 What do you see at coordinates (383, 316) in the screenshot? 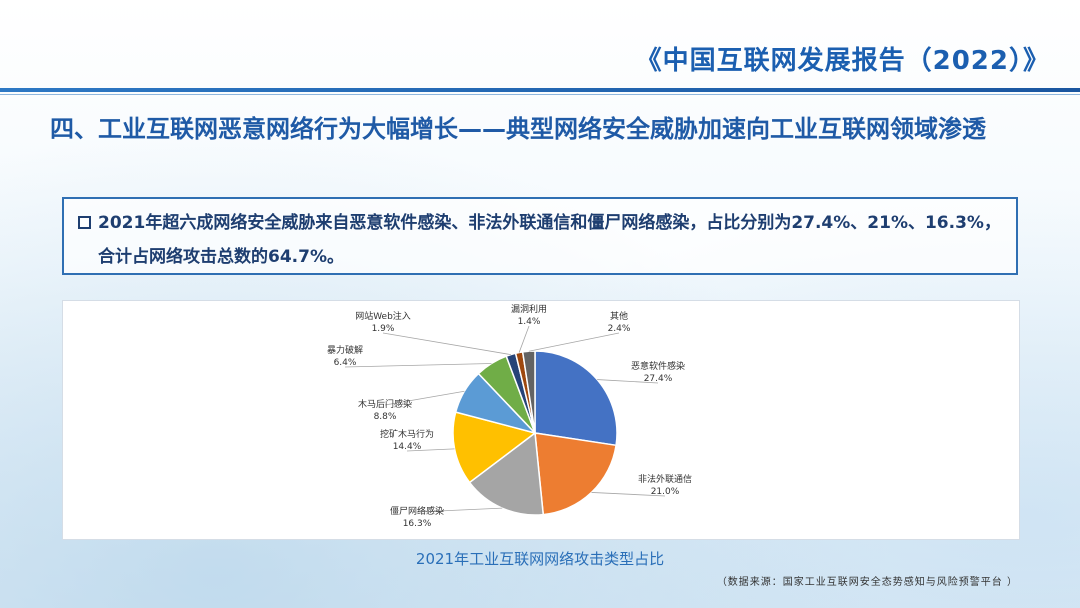
I see `slice-label-7: 网站Web注入` at bounding box center [383, 316].